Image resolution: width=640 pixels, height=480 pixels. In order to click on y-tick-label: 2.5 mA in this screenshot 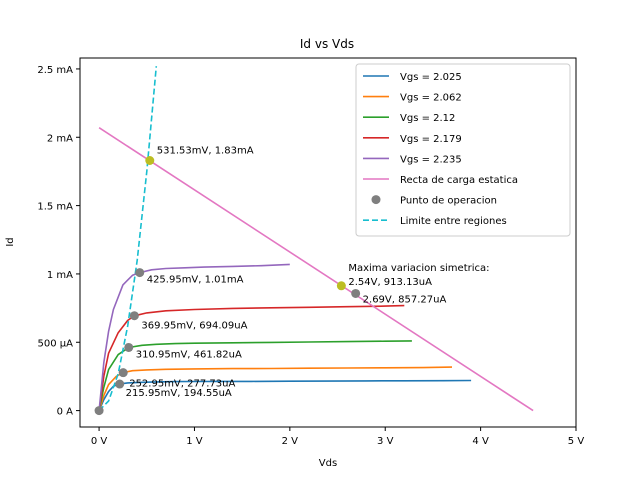, I will do `click(55, 70)`.